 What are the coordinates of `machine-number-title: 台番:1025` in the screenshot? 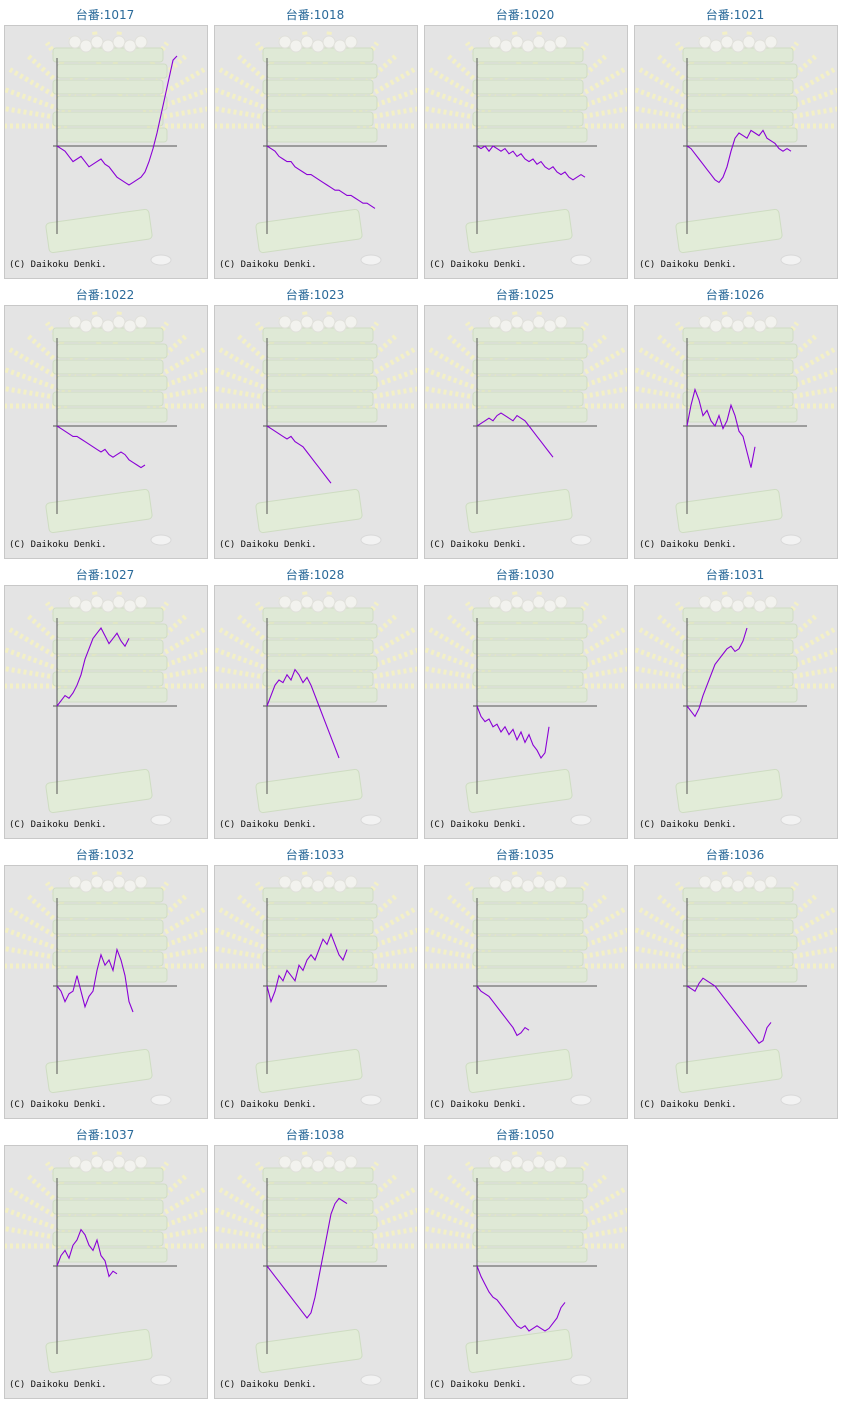 It's located at (525, 295).